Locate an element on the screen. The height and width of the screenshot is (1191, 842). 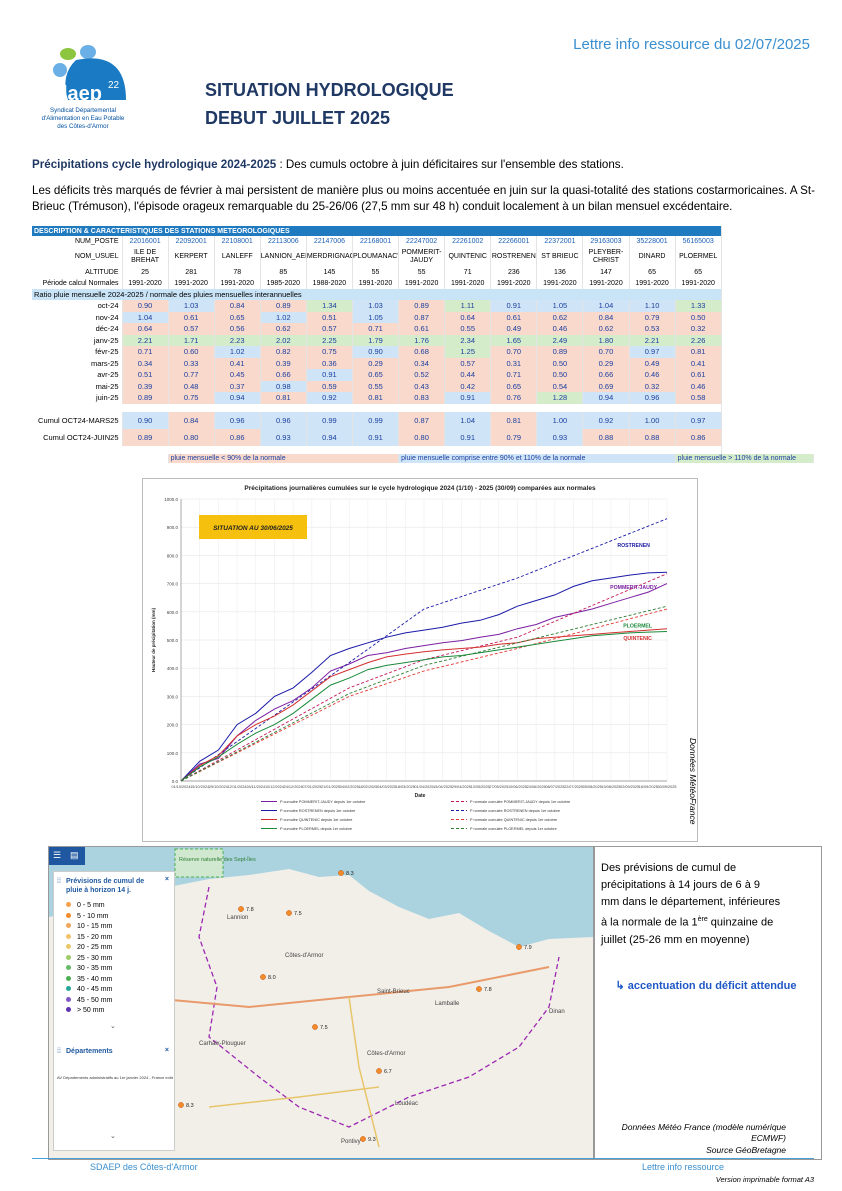
ratio-cell: 0.62 is located at coordinates (606, 329).